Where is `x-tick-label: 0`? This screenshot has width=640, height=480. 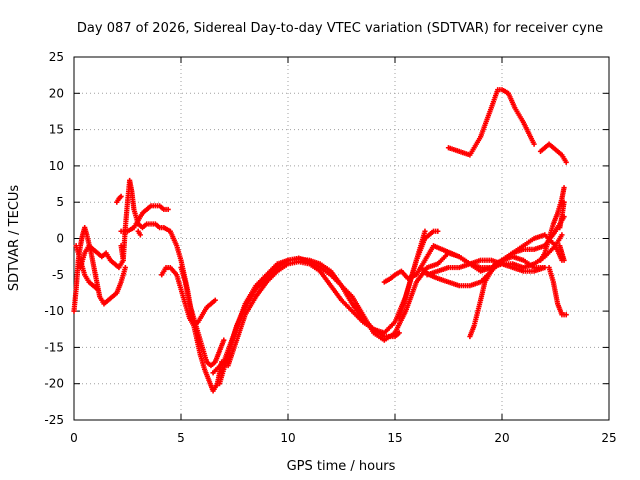 x-tick-label: 0 is located at coordinates (74, 438).